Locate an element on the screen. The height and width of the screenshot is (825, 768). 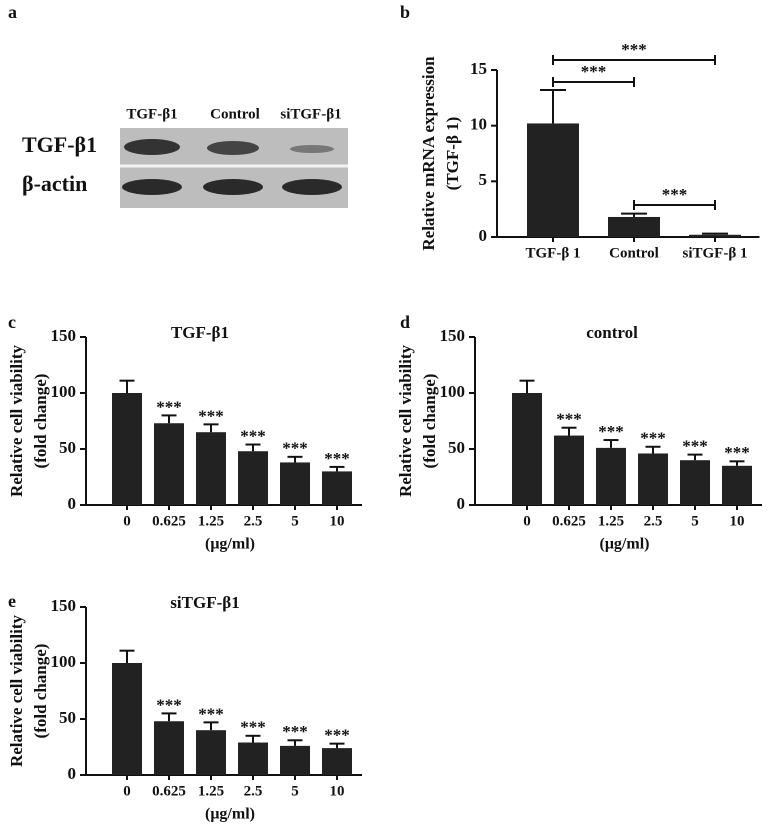
chart-title: control is located at coordinates (612, 332).